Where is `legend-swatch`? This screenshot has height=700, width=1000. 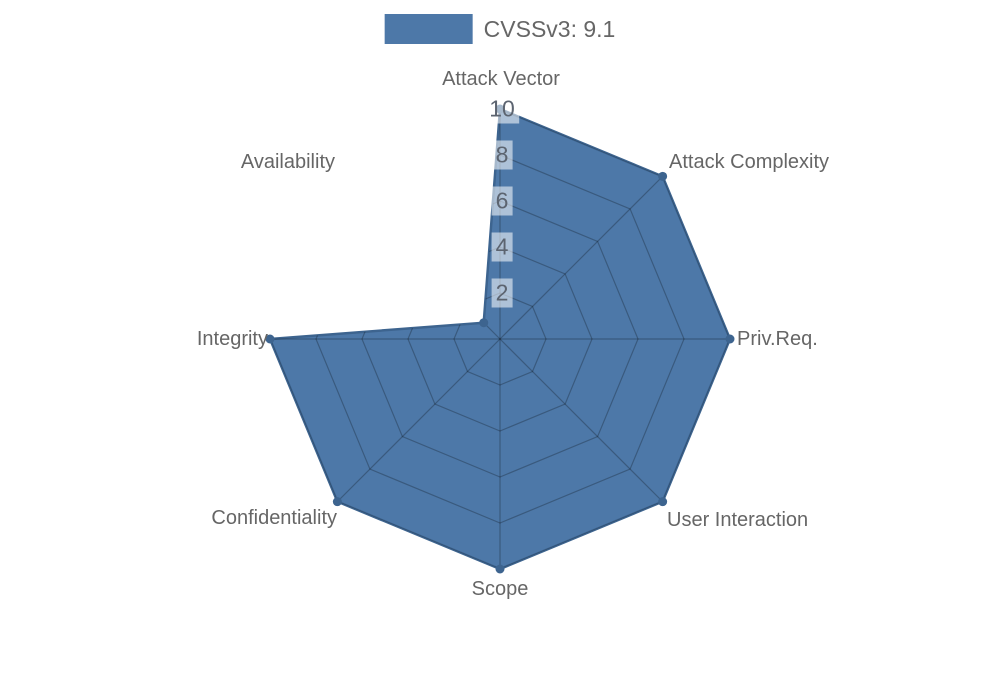
legend-swatch is located at coordinates (428, 29).